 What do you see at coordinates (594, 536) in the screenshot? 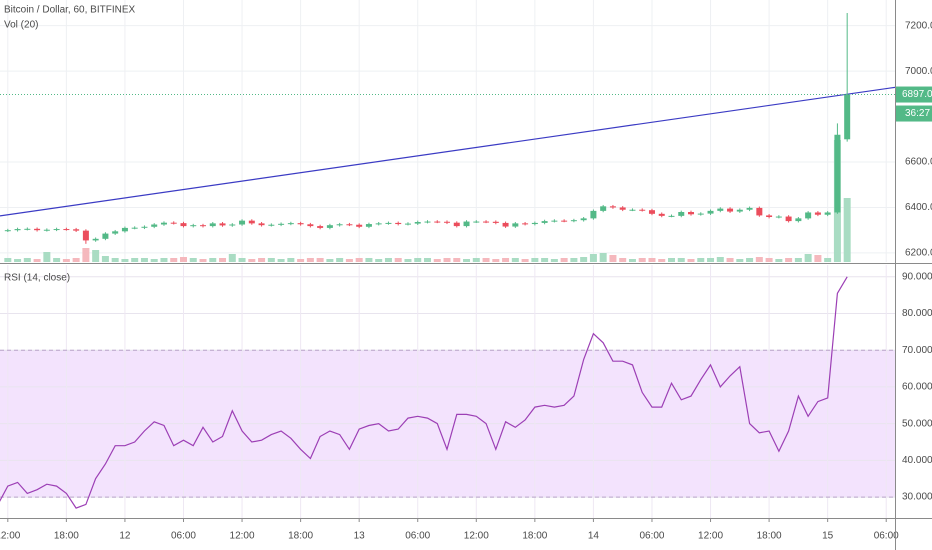
I see `x-tick-label: 14` at bounding box center [594, 536].